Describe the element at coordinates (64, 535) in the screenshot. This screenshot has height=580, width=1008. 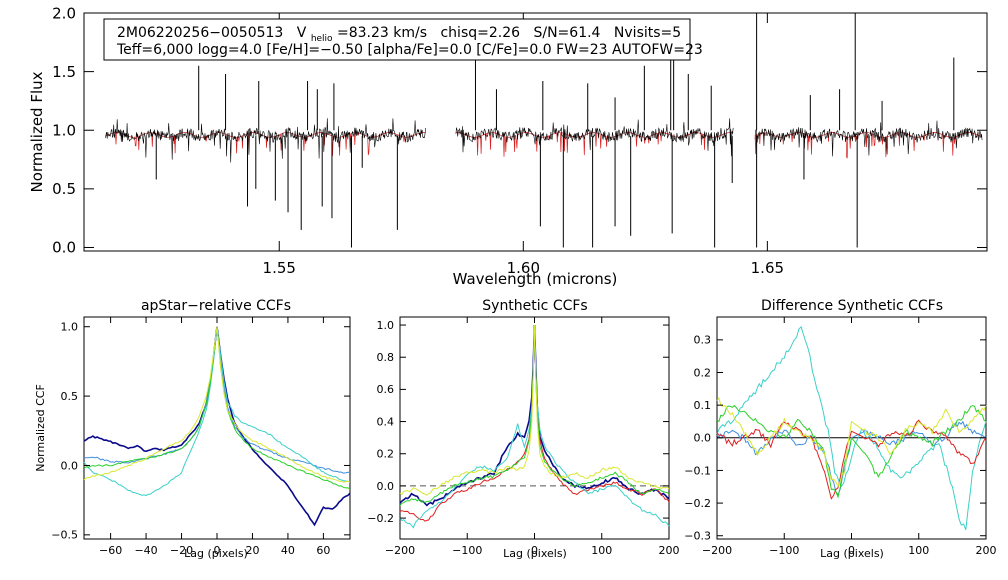
I see `y-tick-label: −0.5` at that location.